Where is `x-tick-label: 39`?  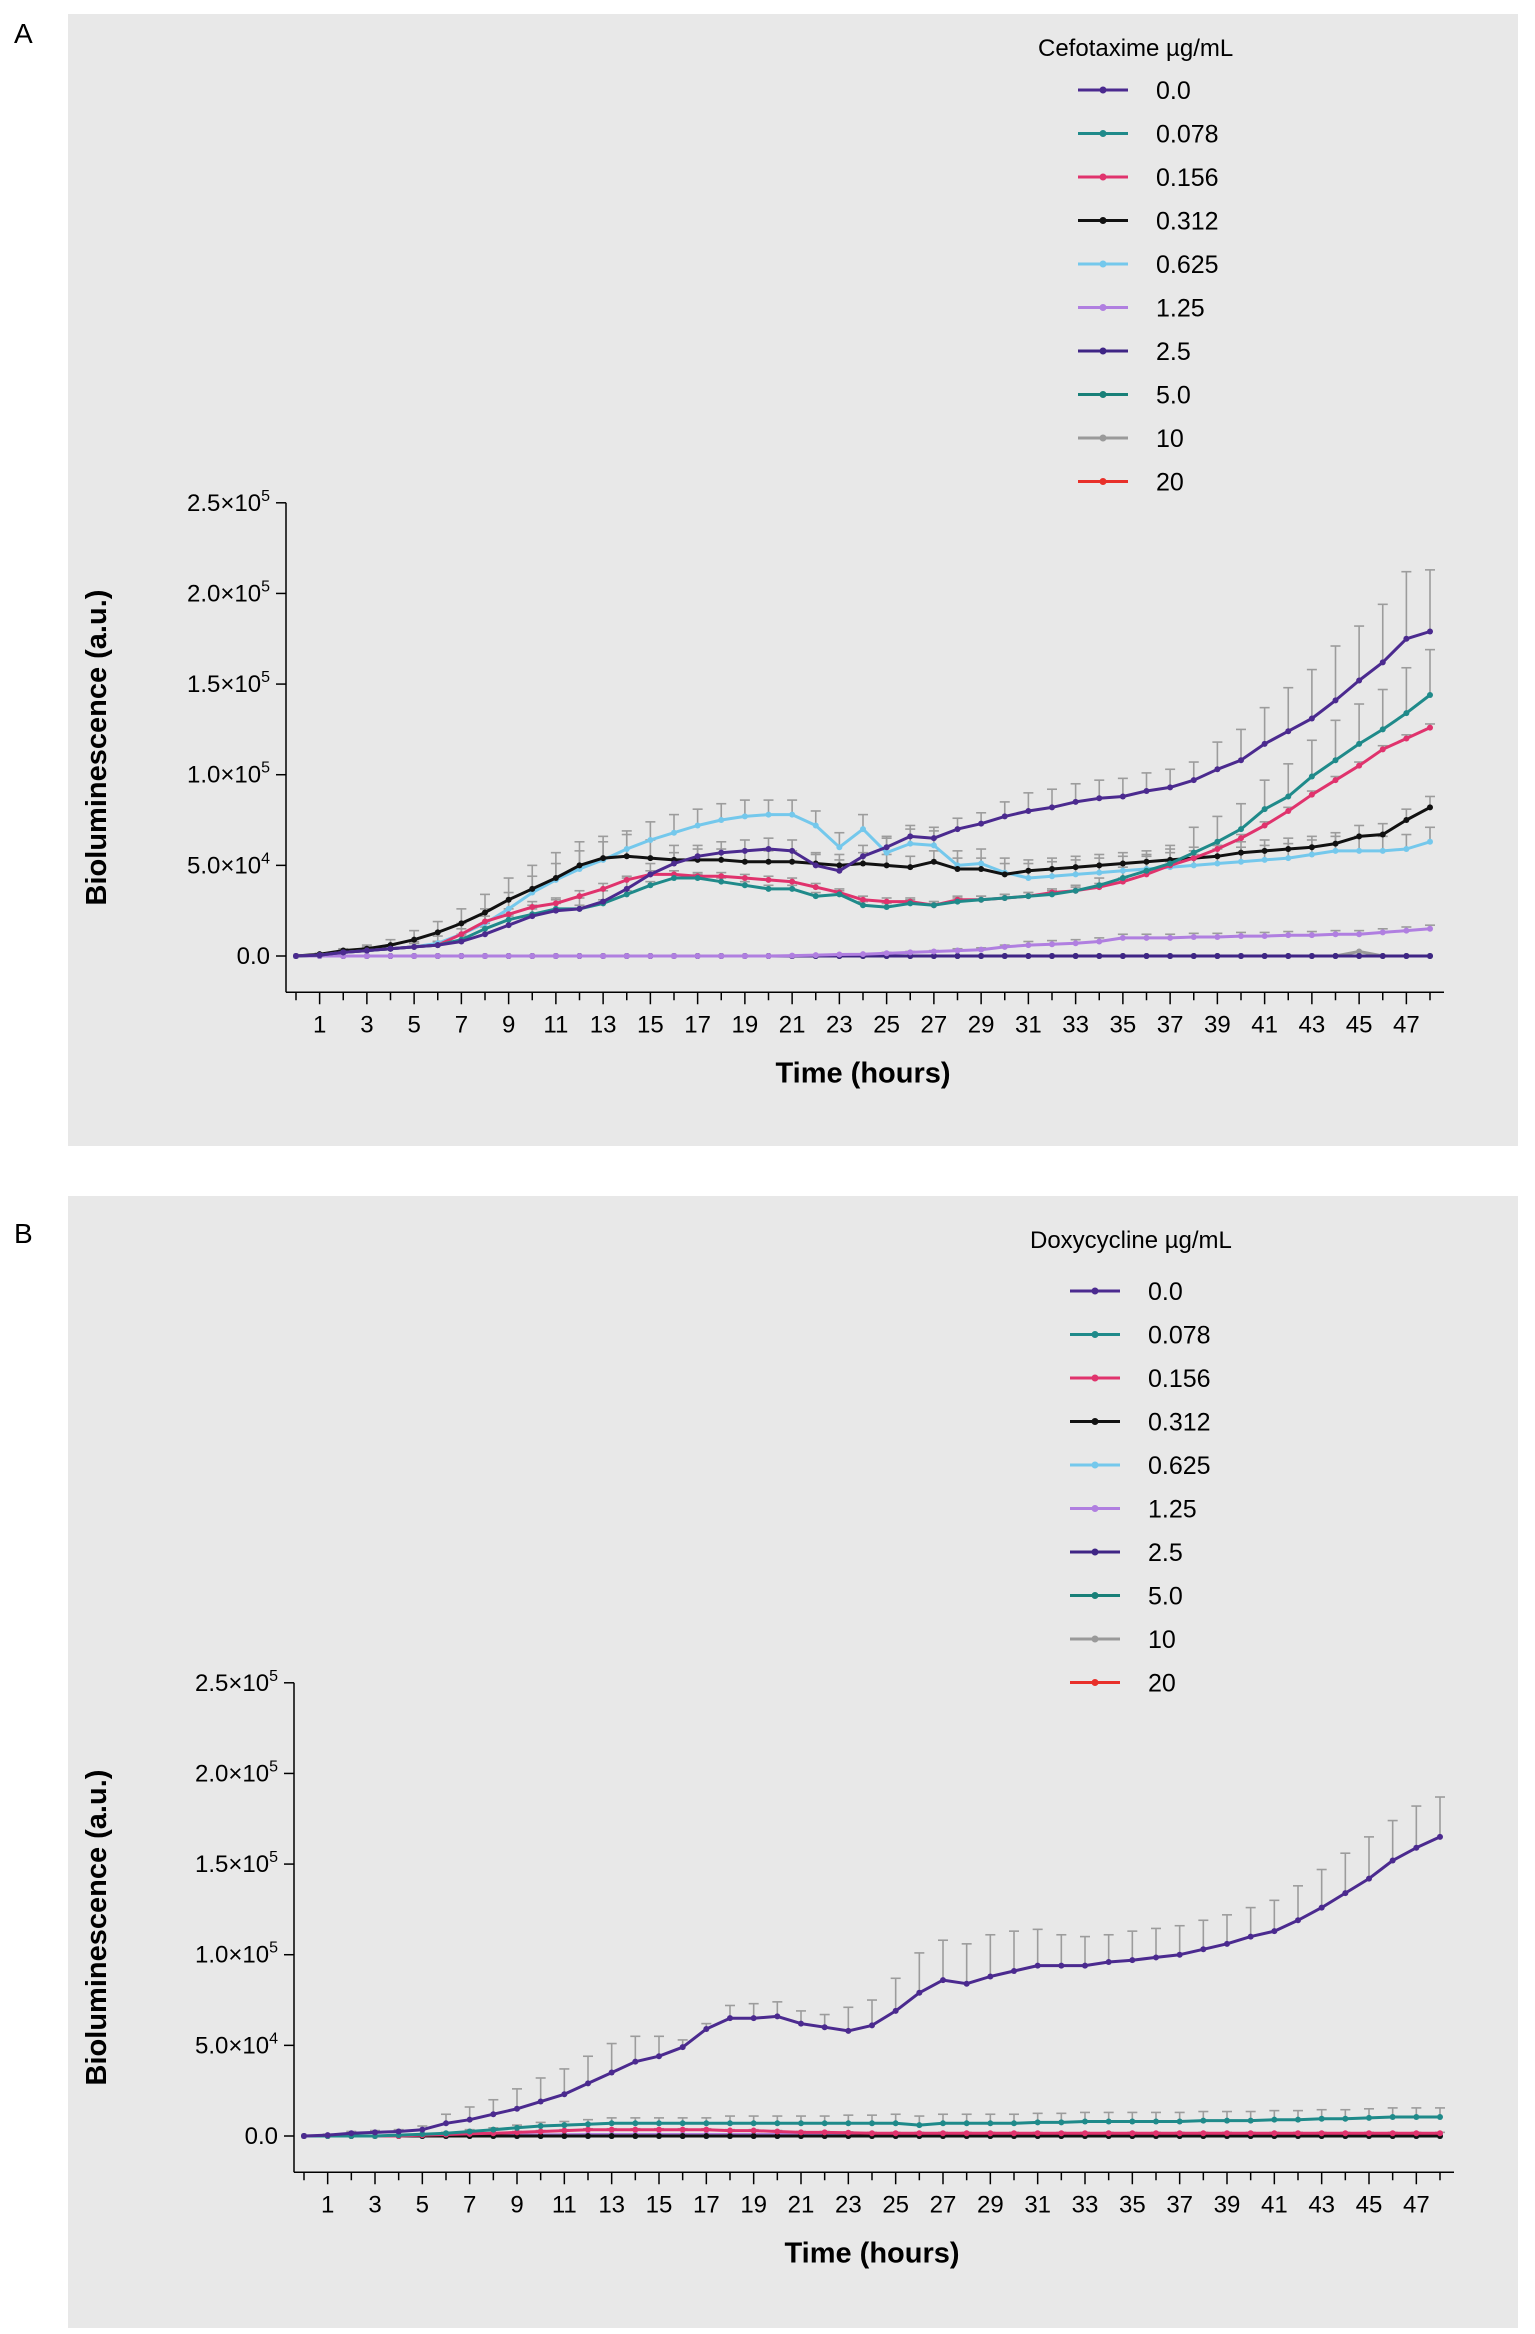 x-tick-label: 39 is located at coordinates (1227, 2204).